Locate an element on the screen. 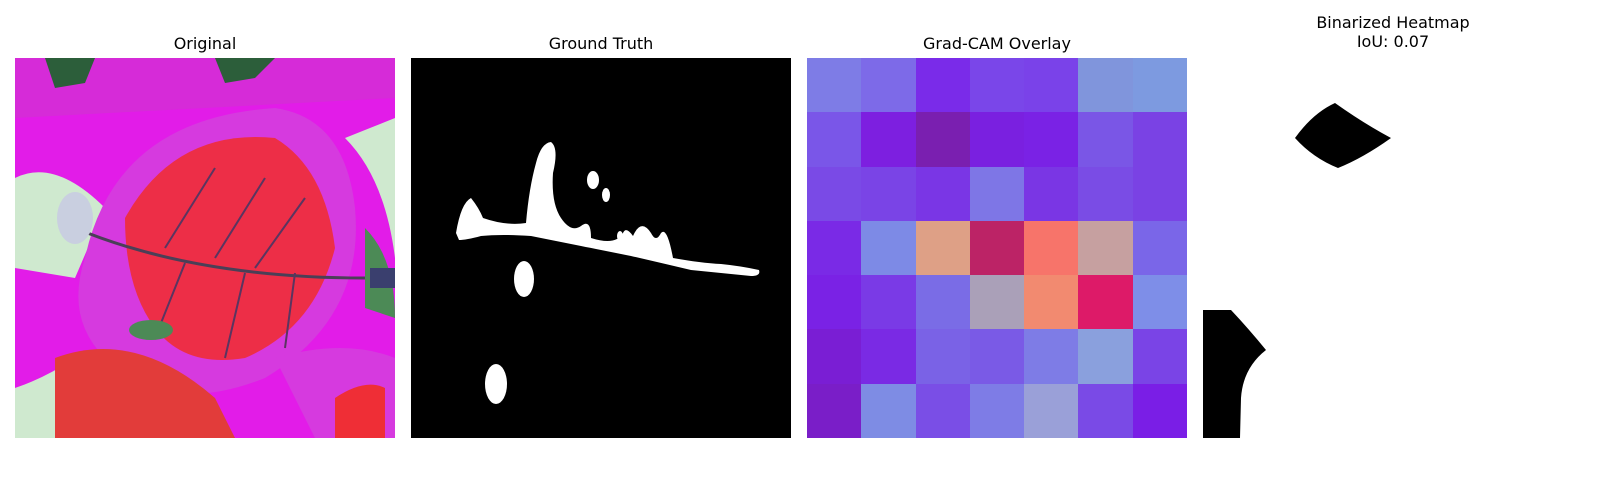  iou-label: IoU: 0.07 is located at coordinates (1393, 41).